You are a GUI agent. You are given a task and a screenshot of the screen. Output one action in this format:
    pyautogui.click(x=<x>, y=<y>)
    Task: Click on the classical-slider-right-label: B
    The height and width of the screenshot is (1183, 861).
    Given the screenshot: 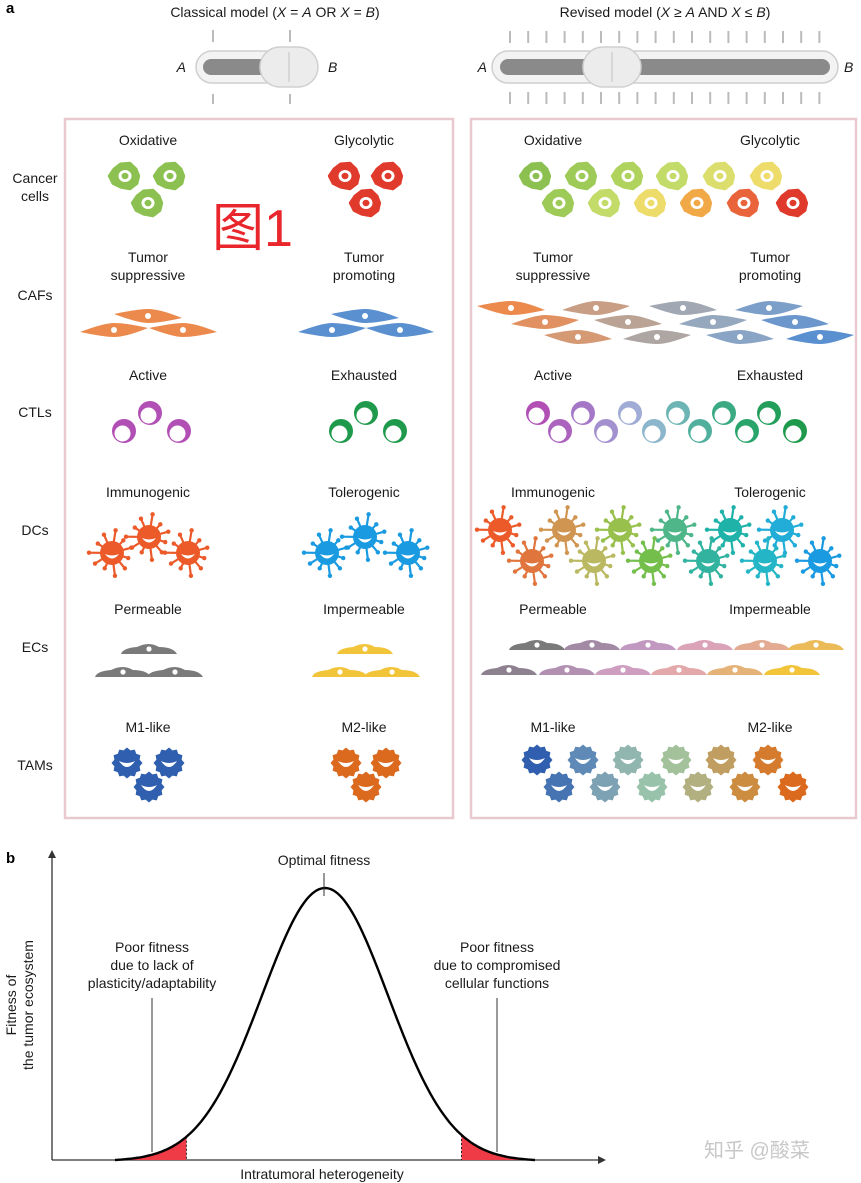 What is the action you would take?
    pyautogui.click(x=332, y=67)
    